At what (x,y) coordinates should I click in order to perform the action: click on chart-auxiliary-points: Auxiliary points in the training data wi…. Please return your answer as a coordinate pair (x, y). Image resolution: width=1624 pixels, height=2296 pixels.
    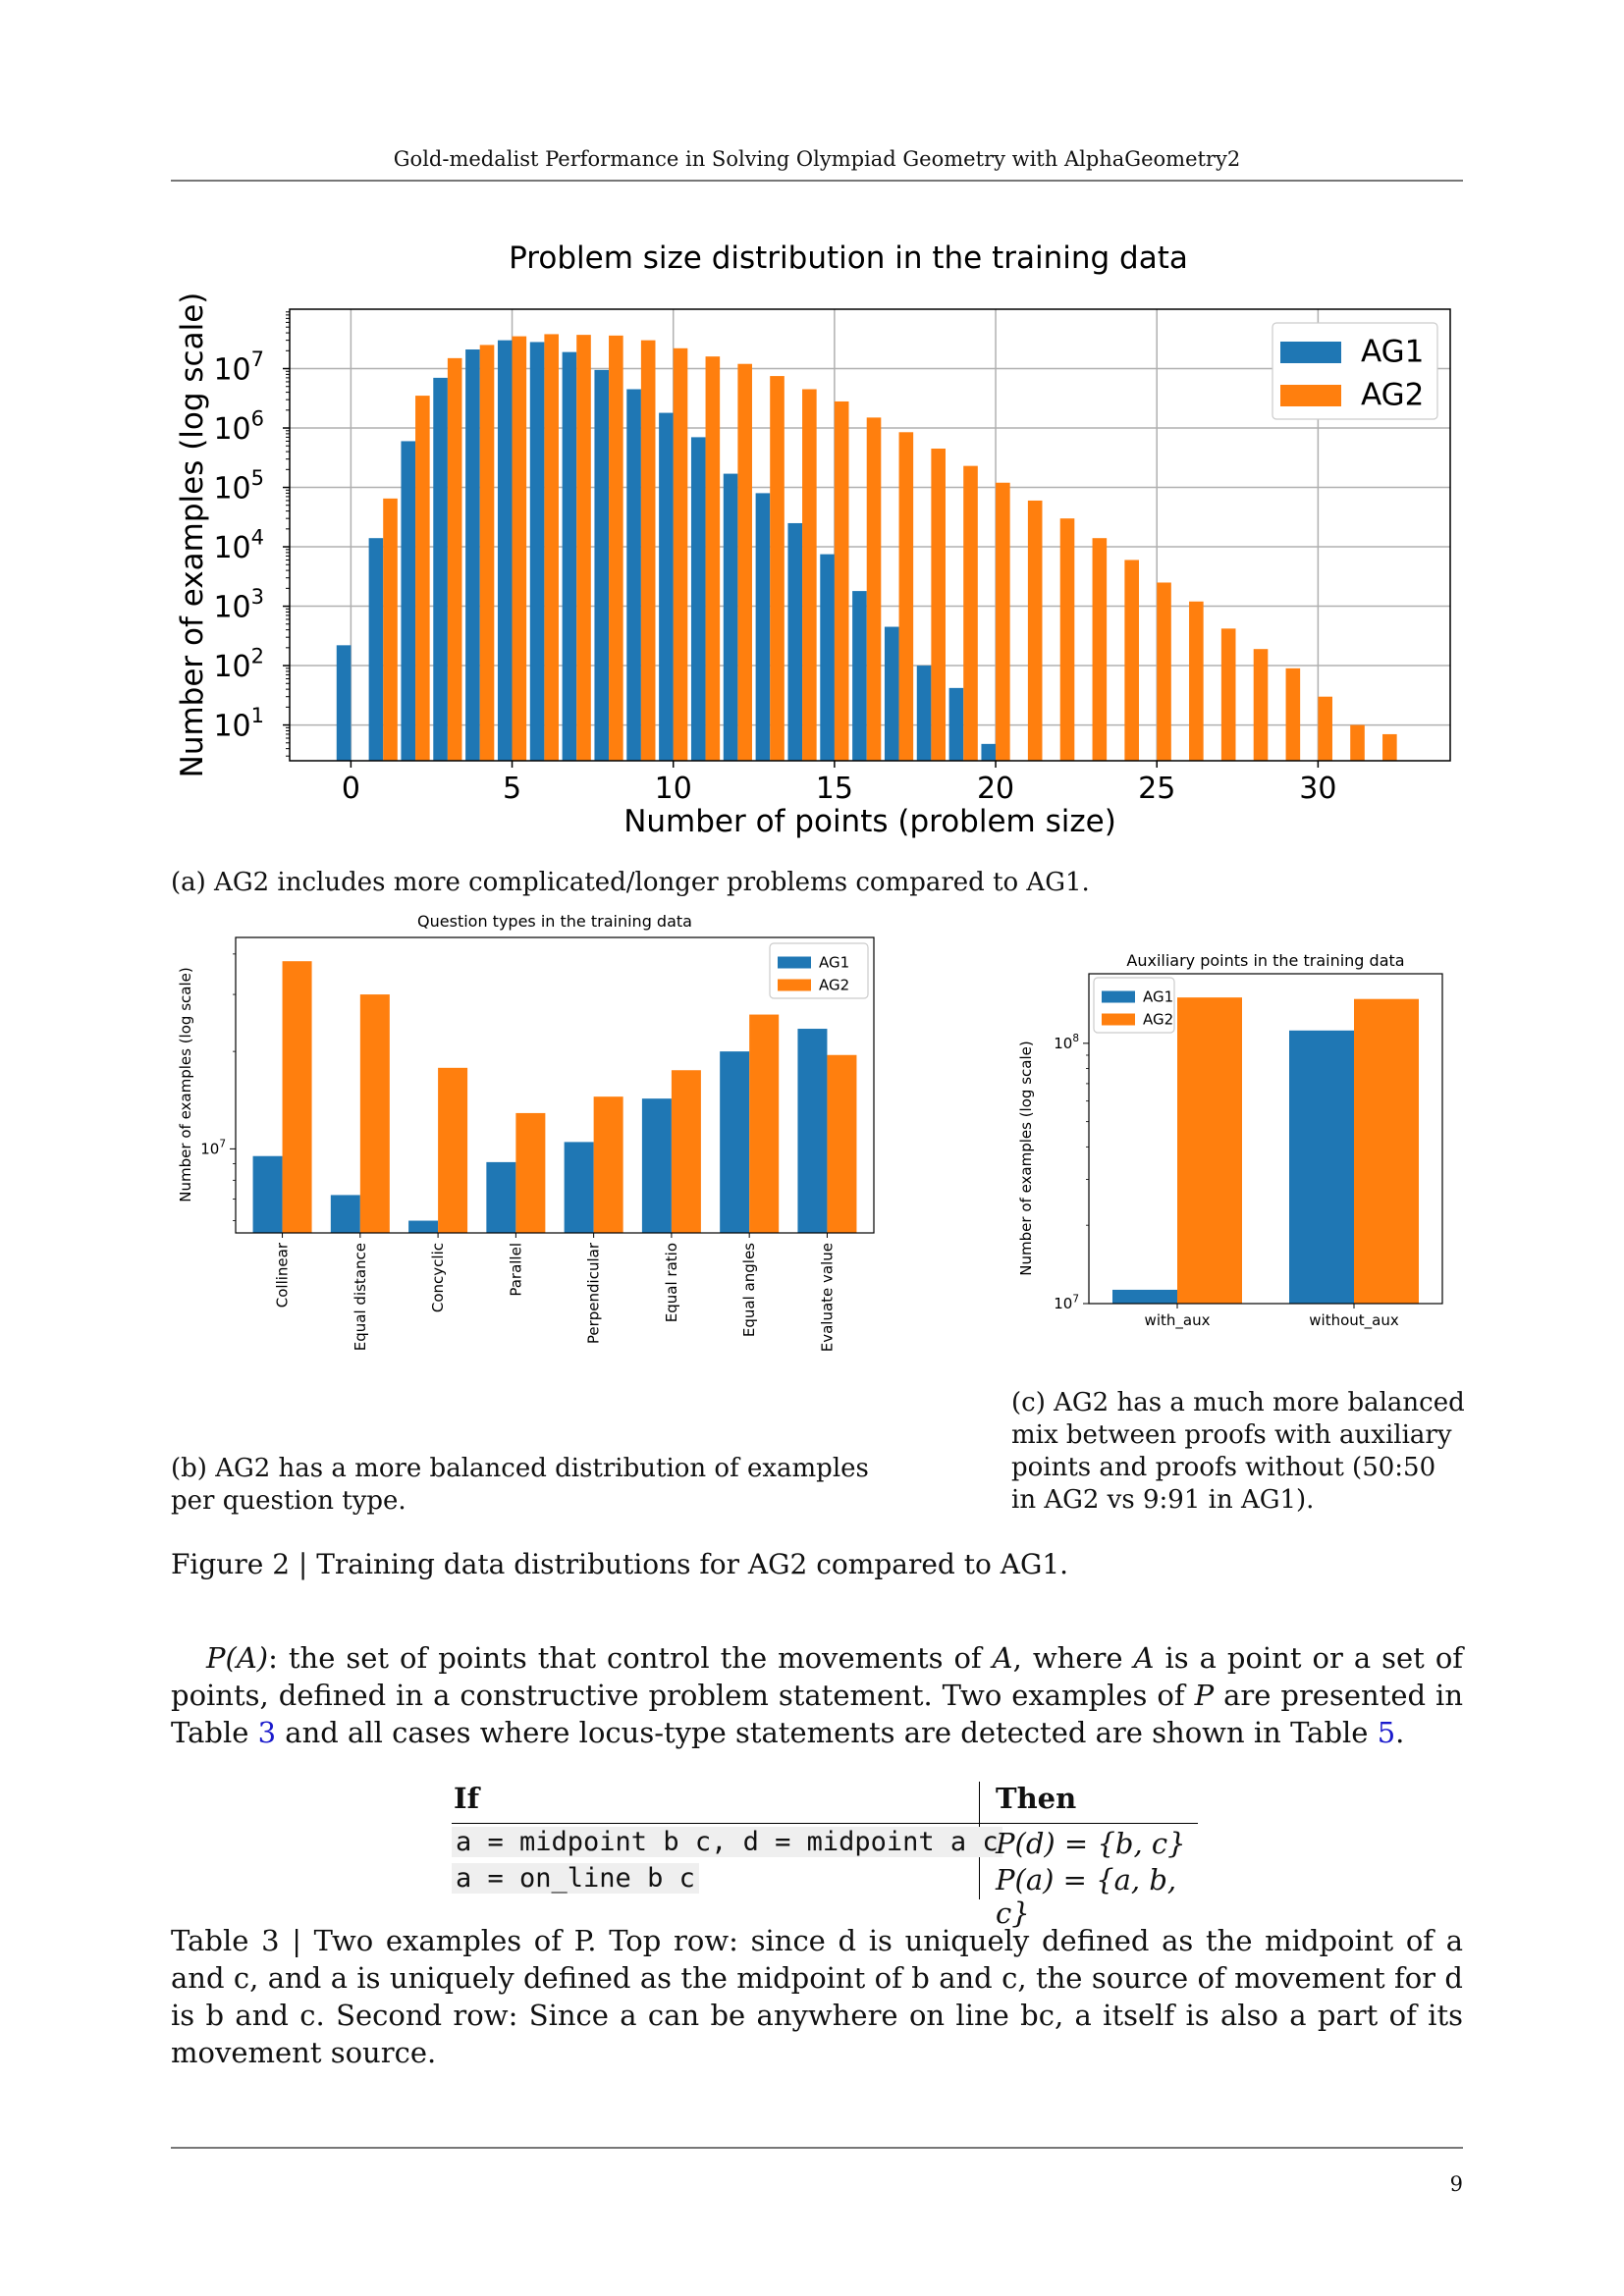
    Looking at the image, I should click on (1230, 1140).